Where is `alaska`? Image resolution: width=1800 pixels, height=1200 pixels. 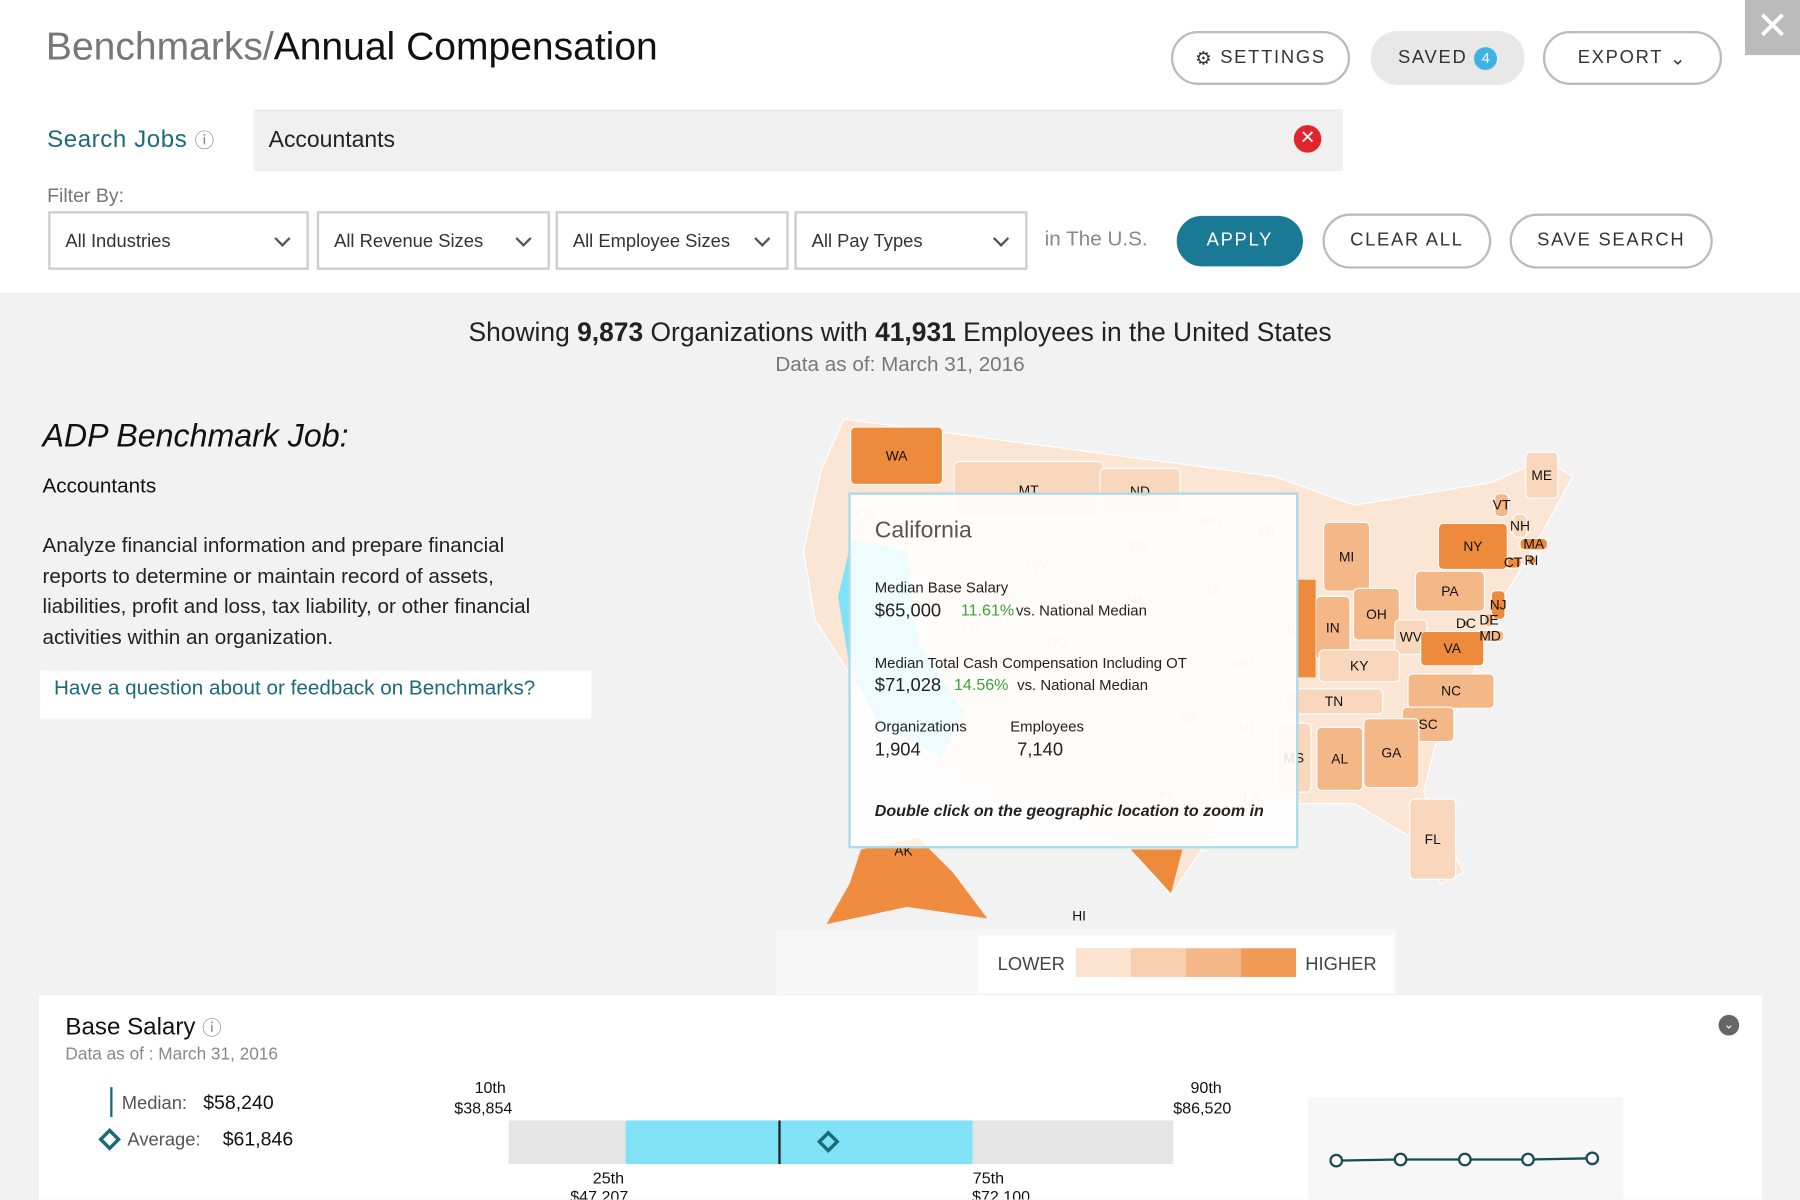
alaska is located at coordinates (907, 881).